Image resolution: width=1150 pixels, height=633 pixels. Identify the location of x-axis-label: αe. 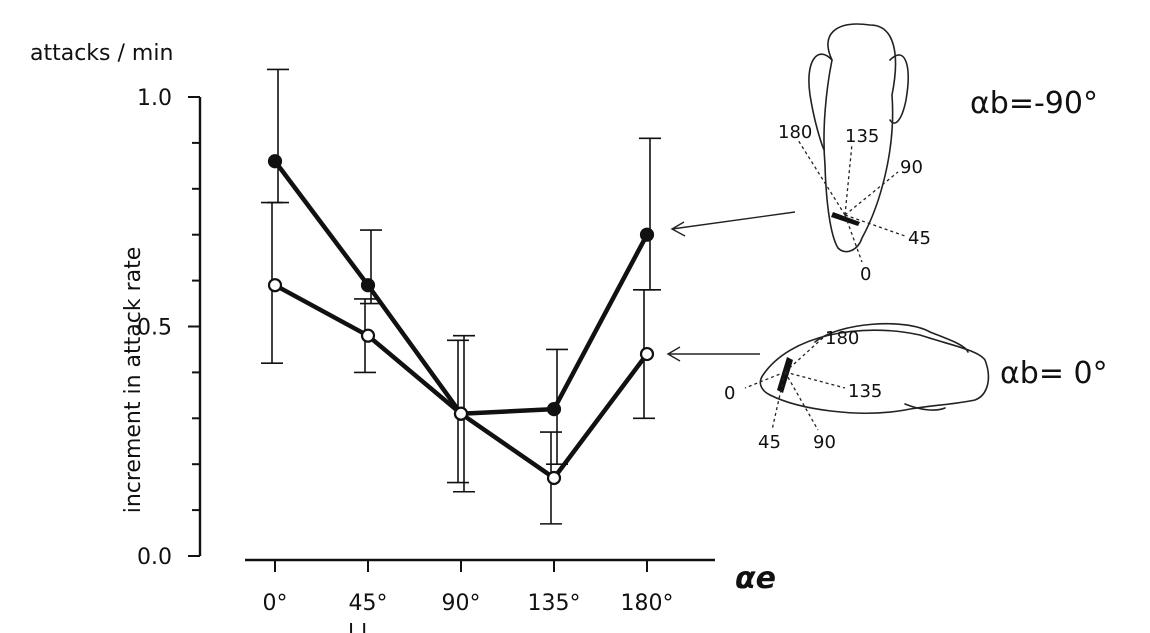
(755, 578).